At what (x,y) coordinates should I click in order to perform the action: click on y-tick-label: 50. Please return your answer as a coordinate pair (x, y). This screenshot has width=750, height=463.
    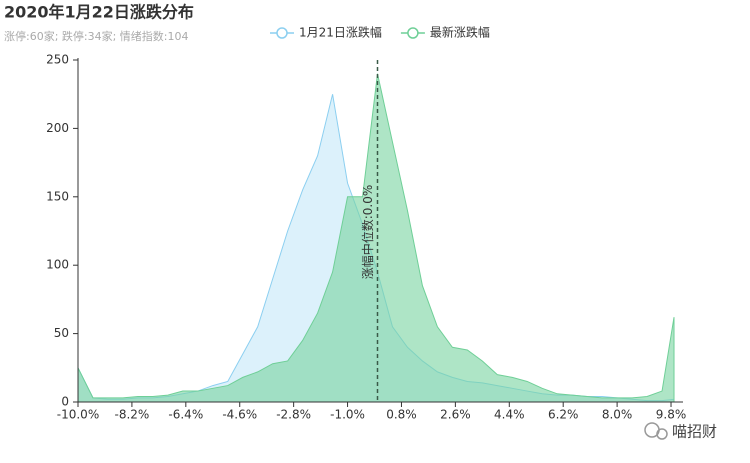
    Looking at the image, I should click on (61, 333).